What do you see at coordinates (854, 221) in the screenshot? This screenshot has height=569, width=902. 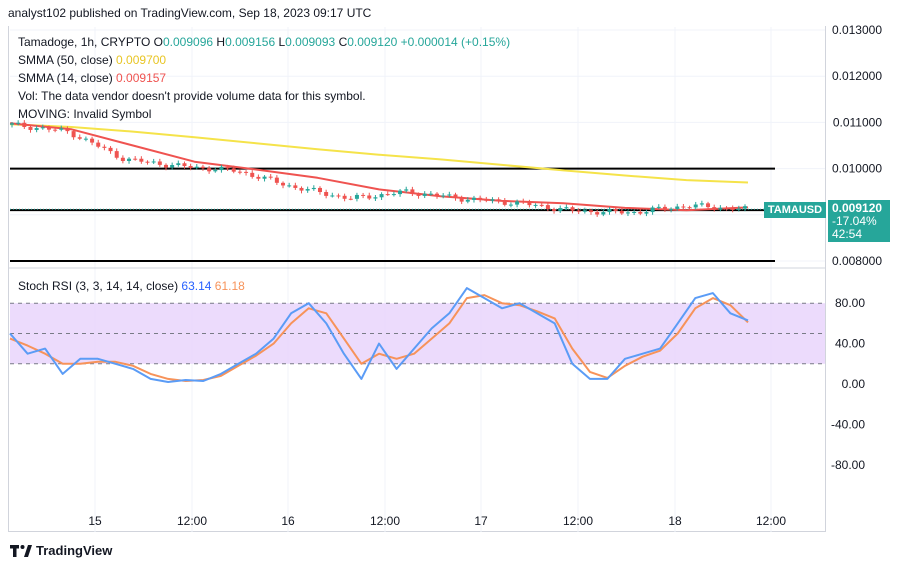 I see `price-tag-pct: -17.04%` at bounding box center [854, 221].